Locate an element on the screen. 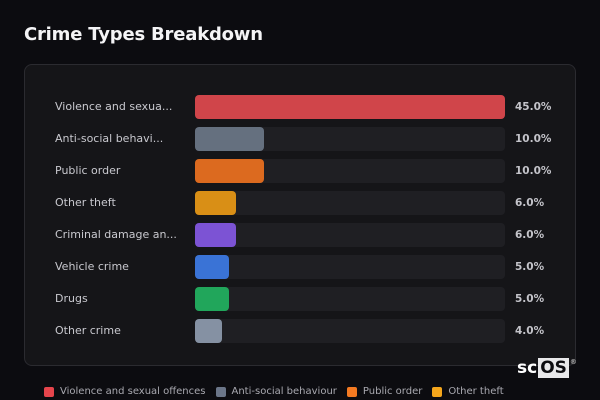 This screenshot has width=600, height=400. legend-item: Public order is located at coordinates (384, 391).